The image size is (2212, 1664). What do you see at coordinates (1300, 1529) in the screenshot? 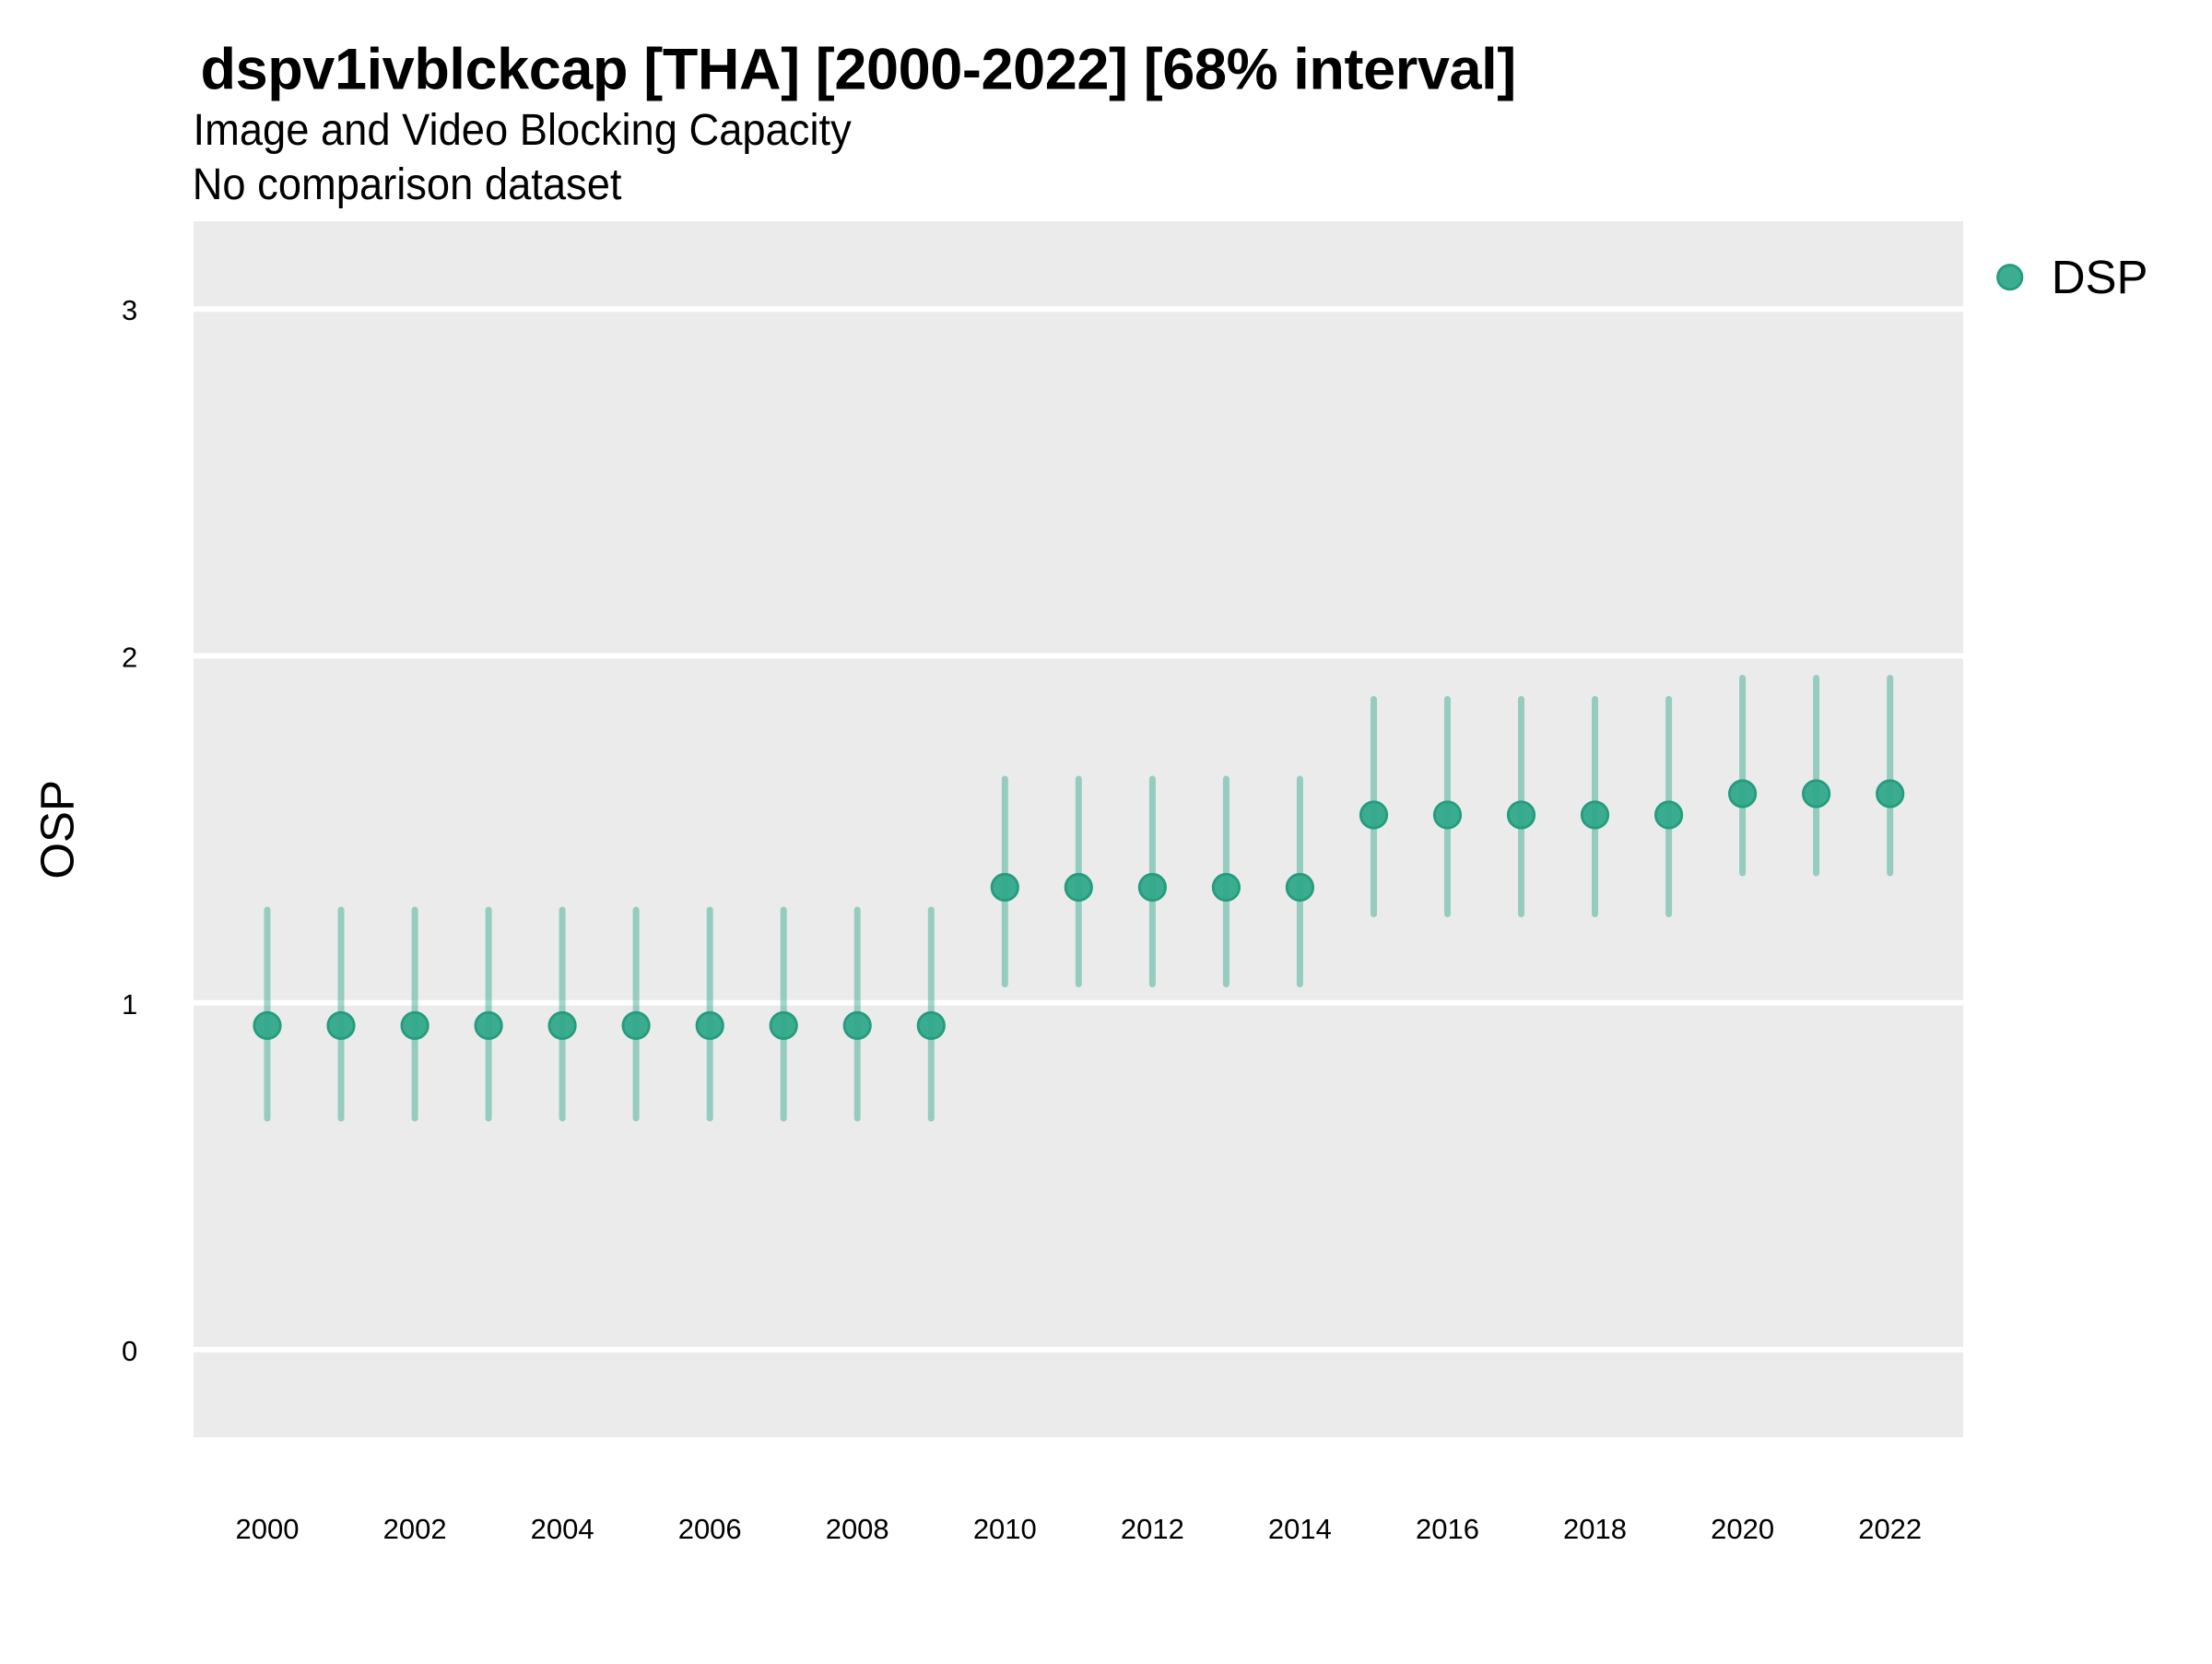
I see `svg-text: 2014` at bounding box center [1300, 1529].